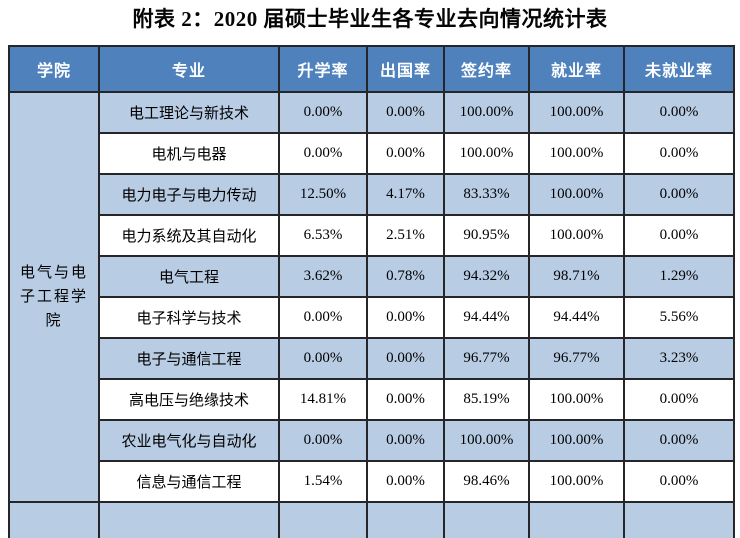 This screenshot has height=538, width=740. Describe the element at coordinates (189, 317) in the screenshot. I see `major-cell: 电子科学与技术` at that location.